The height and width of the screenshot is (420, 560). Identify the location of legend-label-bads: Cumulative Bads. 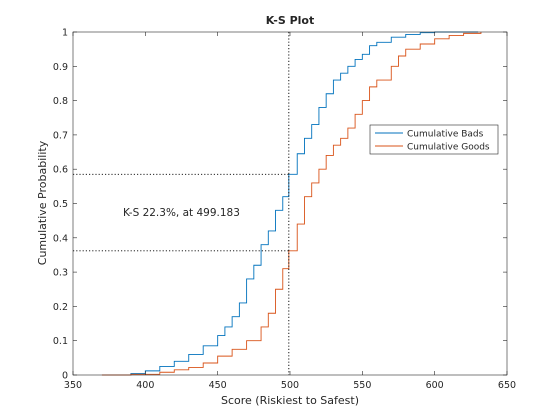
(445, 135).